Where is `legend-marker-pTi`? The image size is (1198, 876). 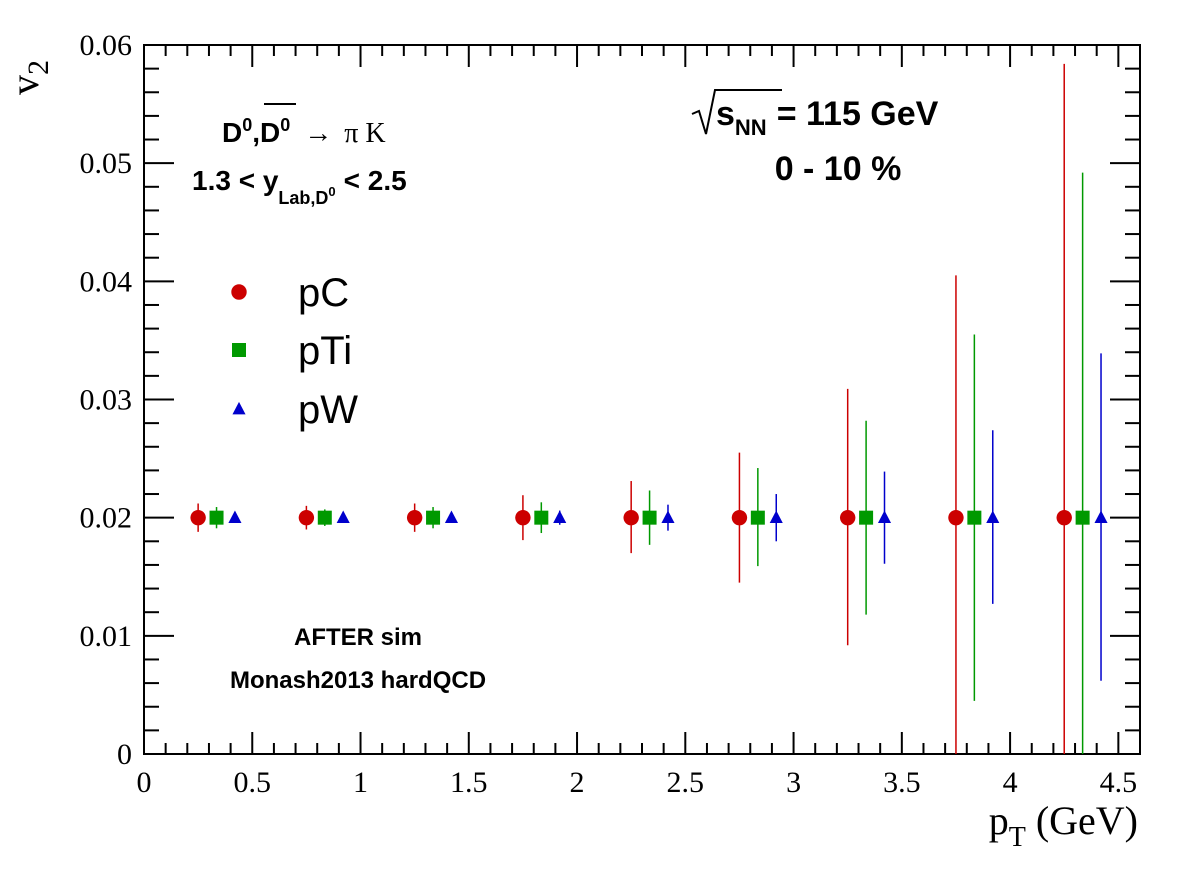 legend-marker-pTi is located at coordinates (239, 350).